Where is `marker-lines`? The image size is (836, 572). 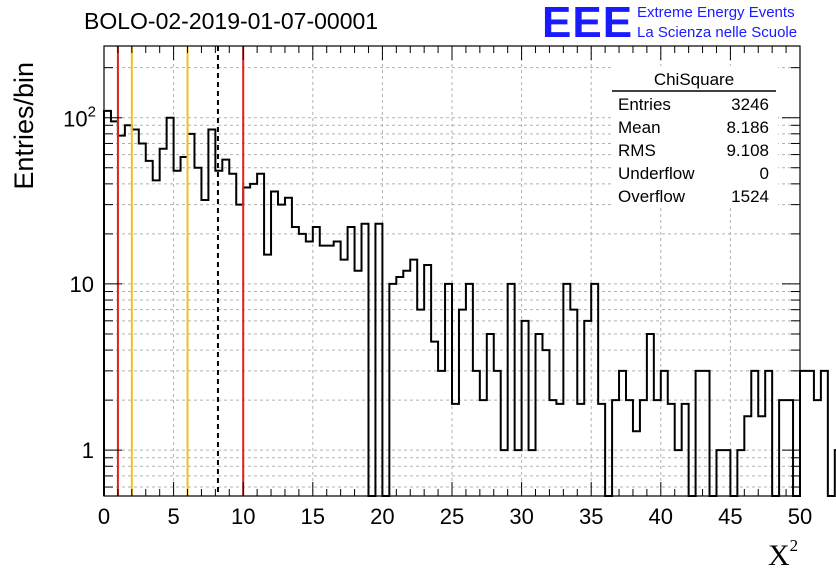
marker-lines is located at coordinates (180, 271).